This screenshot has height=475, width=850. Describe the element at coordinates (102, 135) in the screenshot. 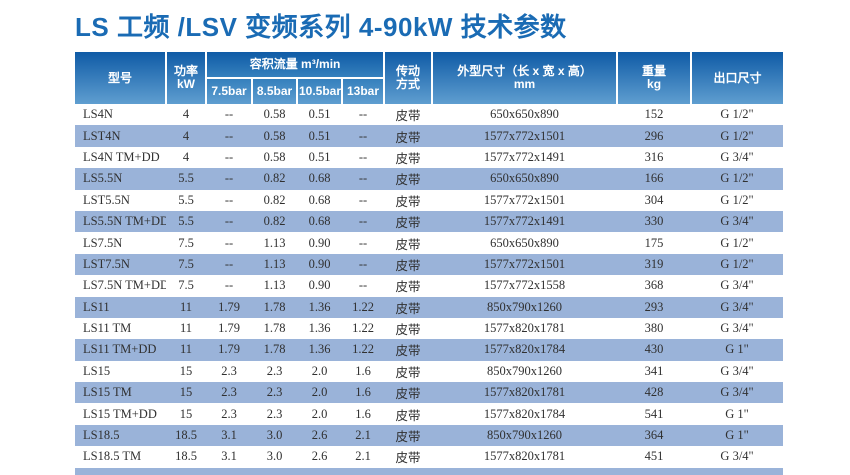

I see `model-cell: LST4N` at that location.